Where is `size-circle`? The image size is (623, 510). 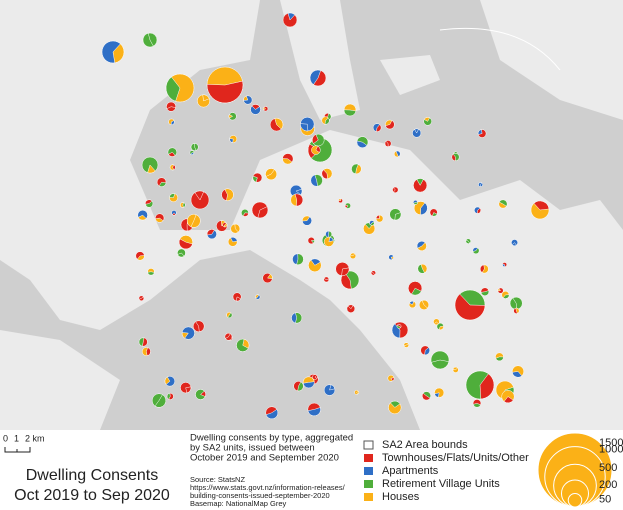 size-circle is located at coordinates (575, 500).